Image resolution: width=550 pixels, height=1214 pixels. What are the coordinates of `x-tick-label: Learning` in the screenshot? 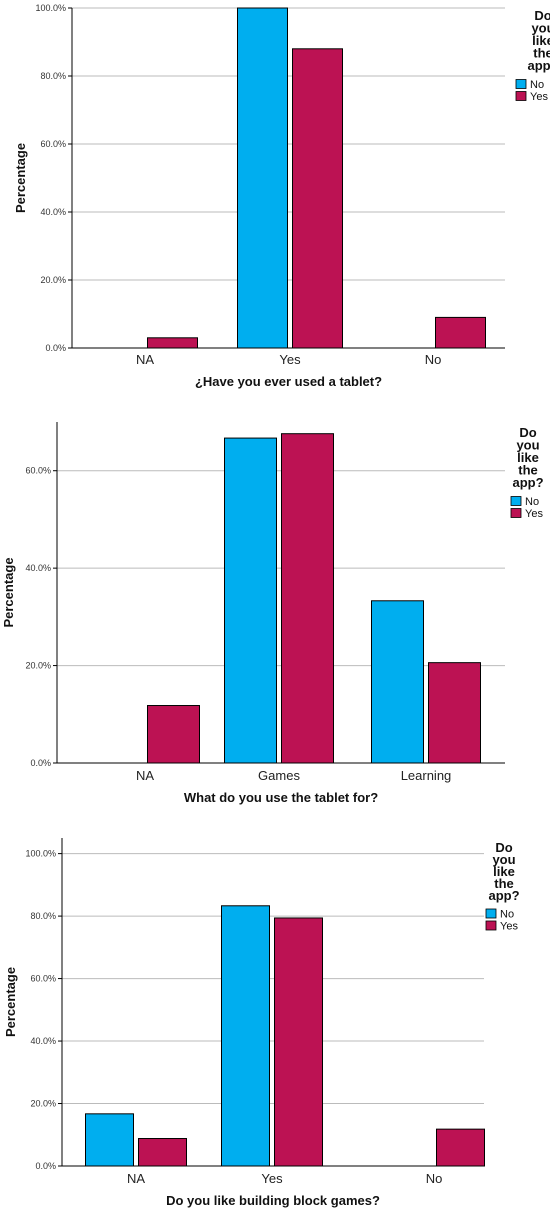 It's located at (426, 775).